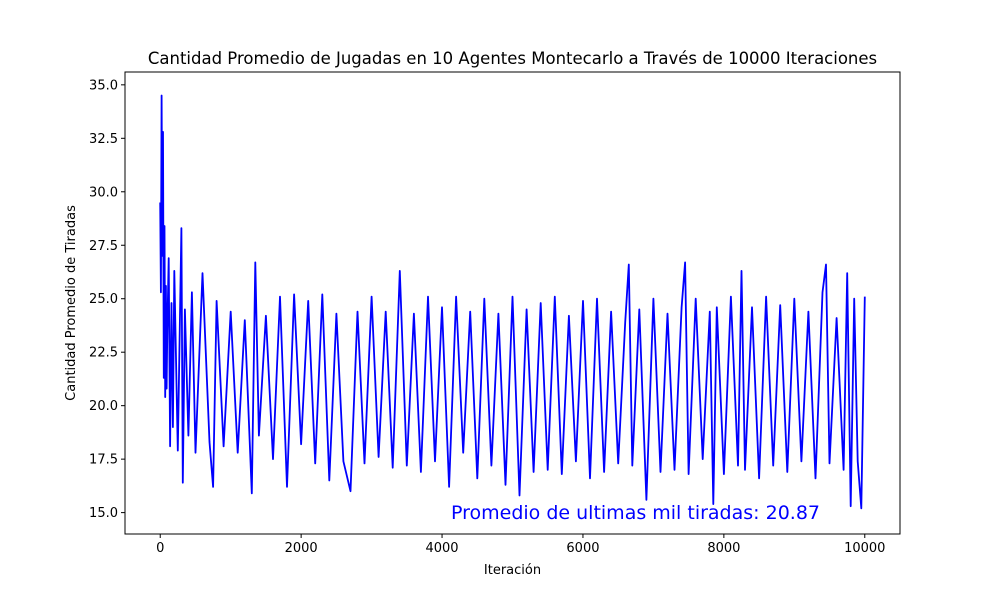 The image size is (1000, 600). Describe the element at coordinates (103, 460) in the screenshot. I see `y-tick-label: 17.5` at that location.